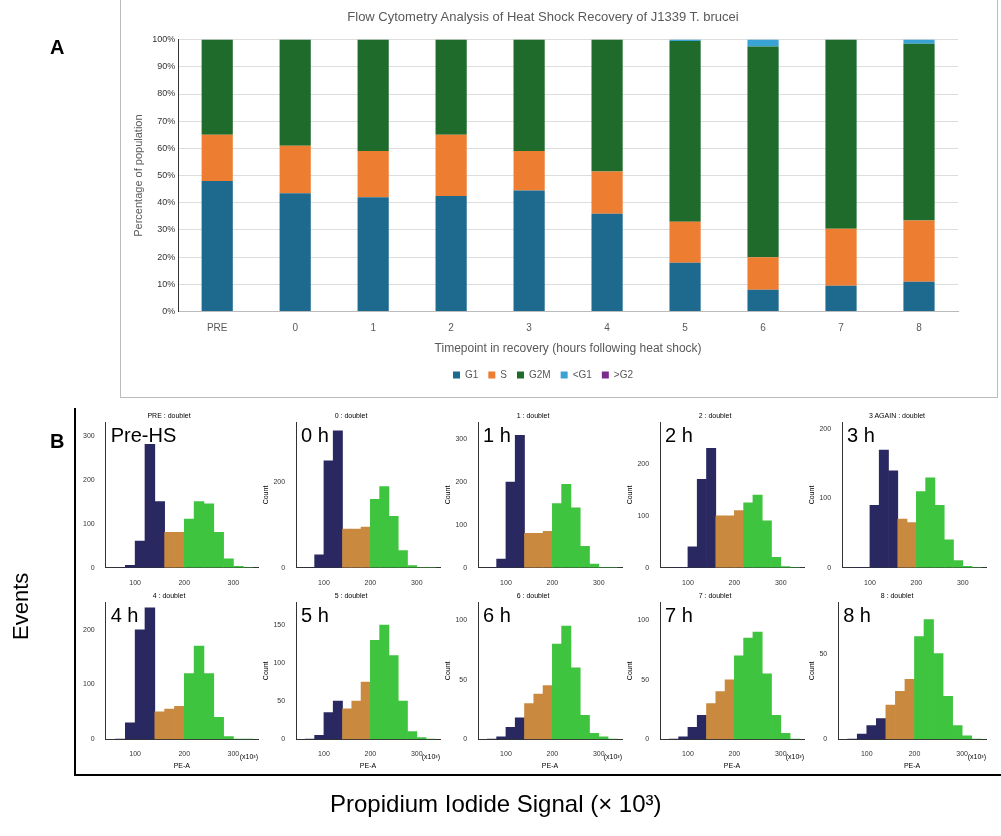 The width and height of the screenshot is (1001, 836). What do you see at coordinates (166, 202) in the screenshot?
I see `y-tick-label: 40%` at bounding box center [166, 202].